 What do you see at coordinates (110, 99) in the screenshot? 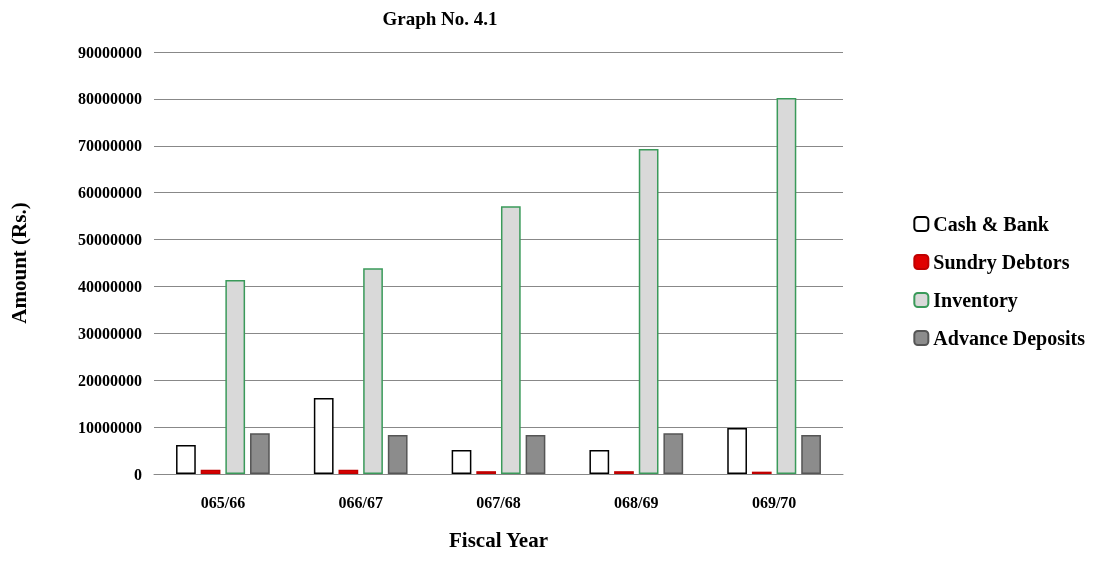
I see `y-tick-label: 80000000` at bounding box center [110, 99].